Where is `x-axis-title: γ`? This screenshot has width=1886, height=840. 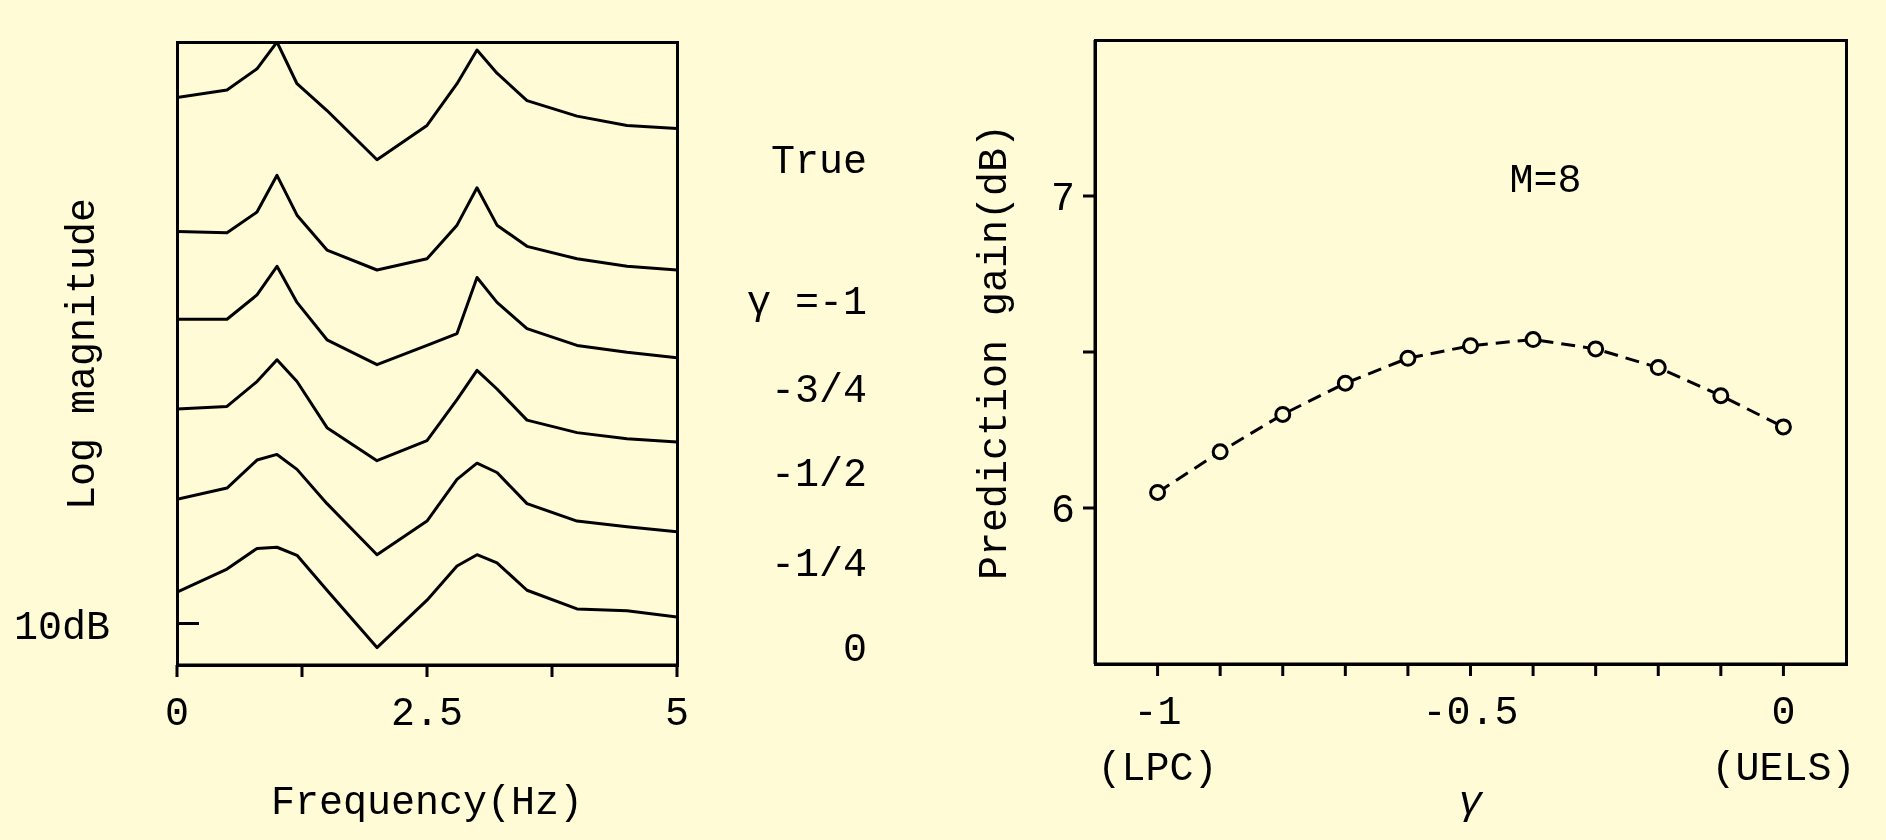 x-axis-title: γ is located at coordinates (1470, 804).